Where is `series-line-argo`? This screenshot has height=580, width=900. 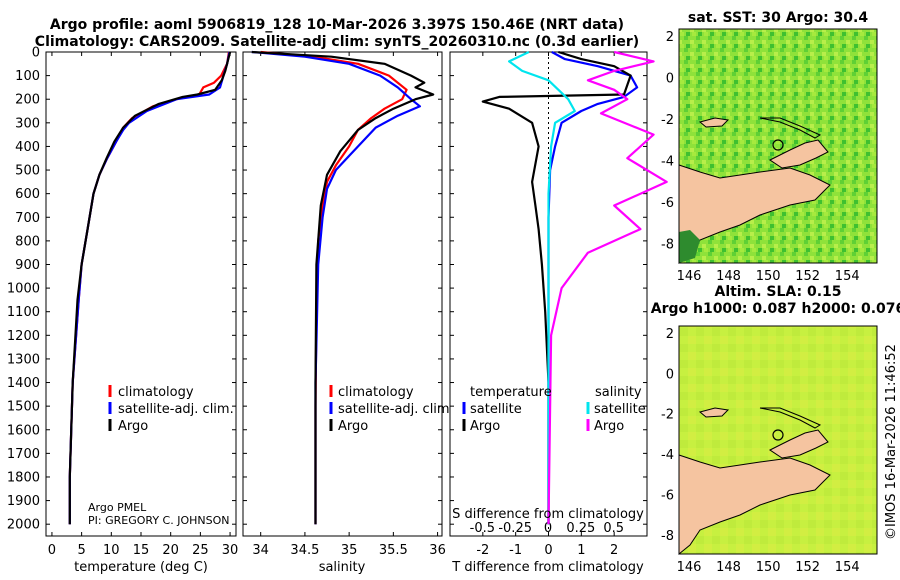
series-line-argo is located at coordinates (150, 288).